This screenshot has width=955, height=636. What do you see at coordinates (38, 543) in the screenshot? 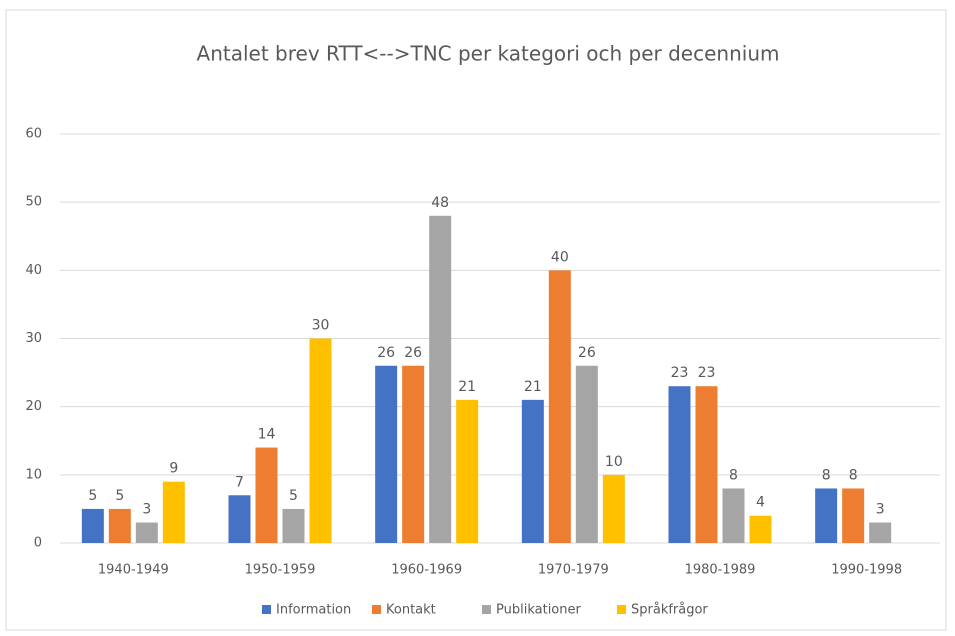
I see `y-tick-label: 0` at bounding box center [38, 543].